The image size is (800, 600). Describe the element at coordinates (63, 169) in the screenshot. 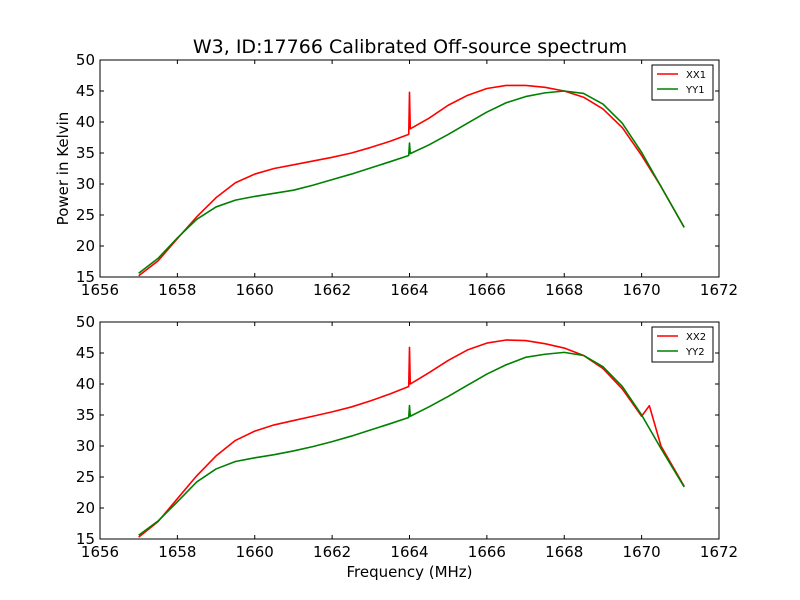

I see `y-axis-label: Power in Kelvin` at that location.